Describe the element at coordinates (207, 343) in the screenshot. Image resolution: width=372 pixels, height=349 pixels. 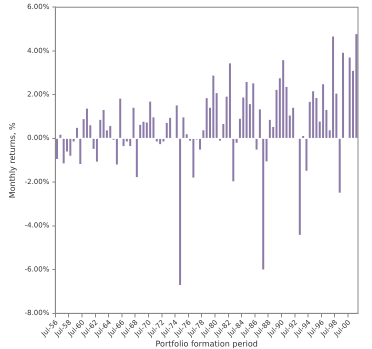
I see `x-axis-title: Portfolio formation period` at that location.